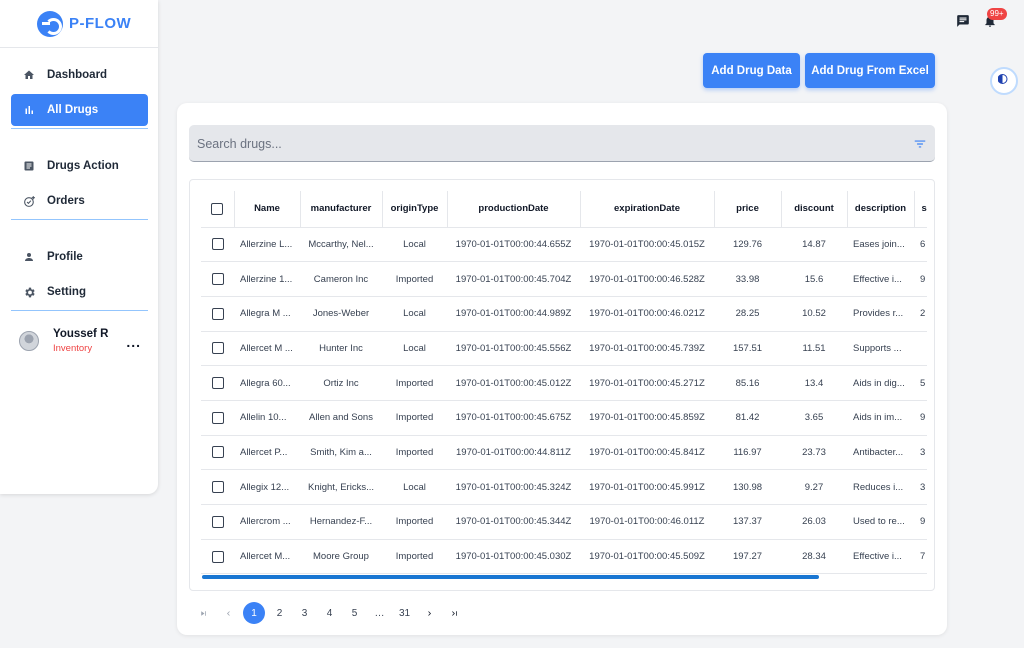 This screenshot has height=648, width=1024. I want to click on cell-production-date: 1970-01-01T00:00:44.811Z, so click(513, 453).